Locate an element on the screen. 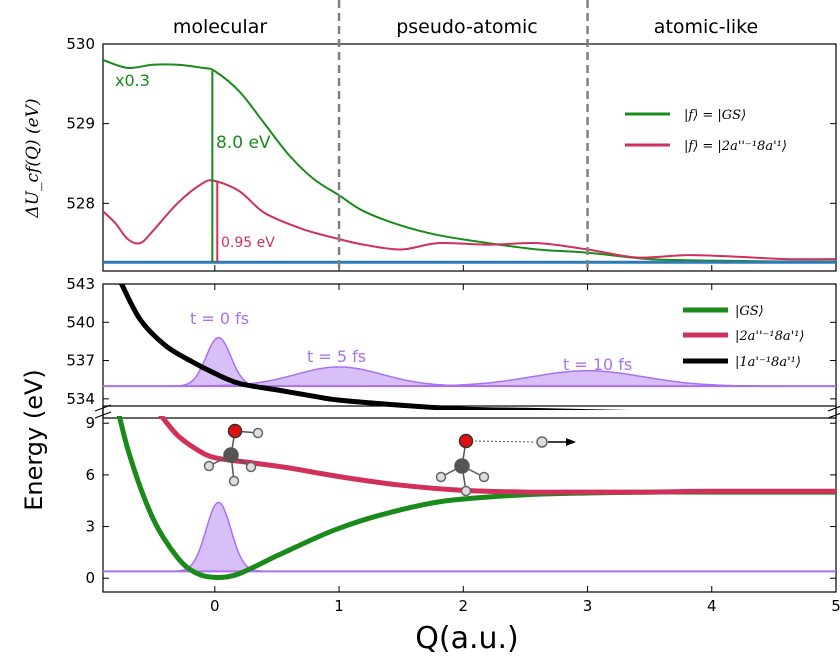  legend-label-gs-bottom: |GS⟩ is located at coordinates (749, 311).